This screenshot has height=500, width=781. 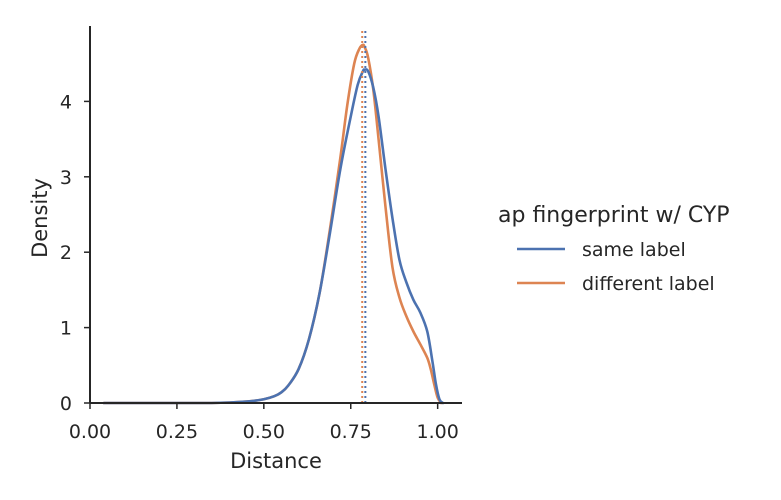 I want to click on y-tick-label: 1, so click(x=66, y=329).